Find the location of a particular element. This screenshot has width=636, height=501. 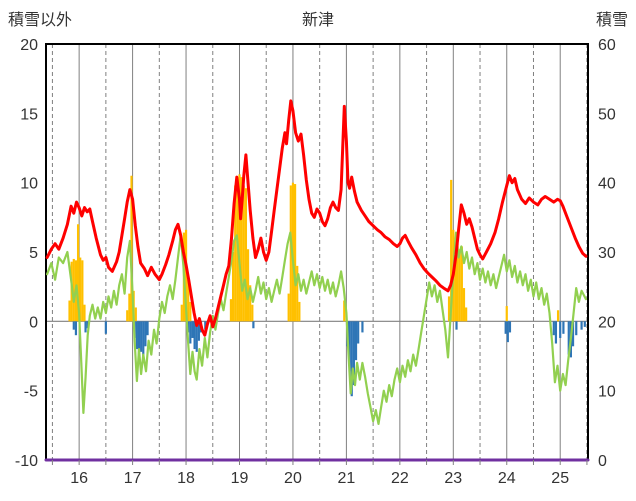

right-axis-title: 積雪 is located at coordinates (611, 20).